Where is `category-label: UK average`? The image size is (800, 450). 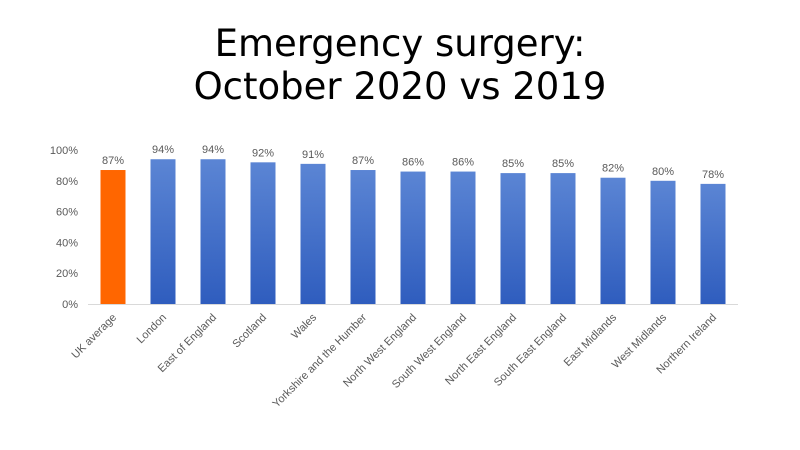 category-label: UK average is located at coordinates (95, 337).